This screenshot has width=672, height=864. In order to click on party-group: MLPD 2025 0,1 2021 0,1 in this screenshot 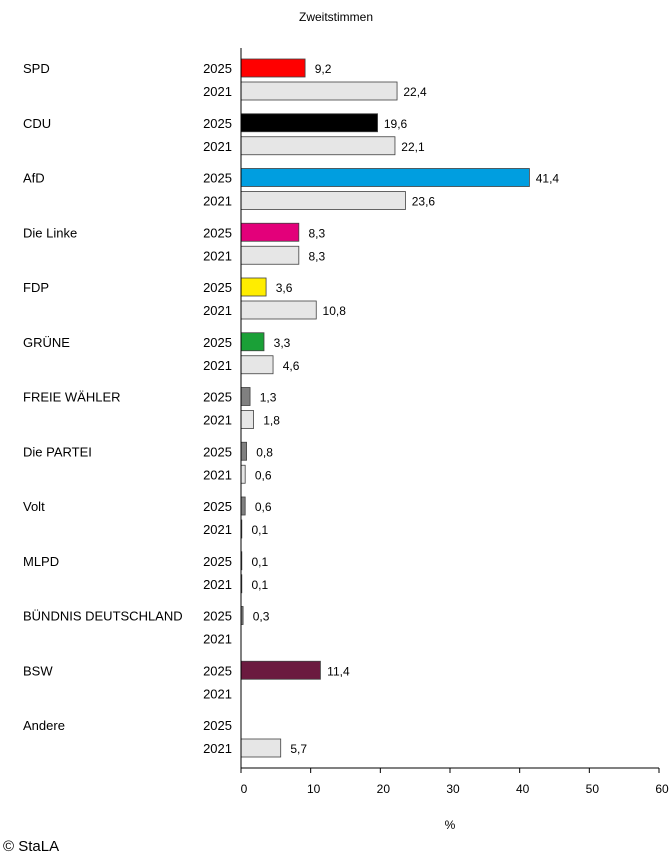, I will do `click(145, 572)`.